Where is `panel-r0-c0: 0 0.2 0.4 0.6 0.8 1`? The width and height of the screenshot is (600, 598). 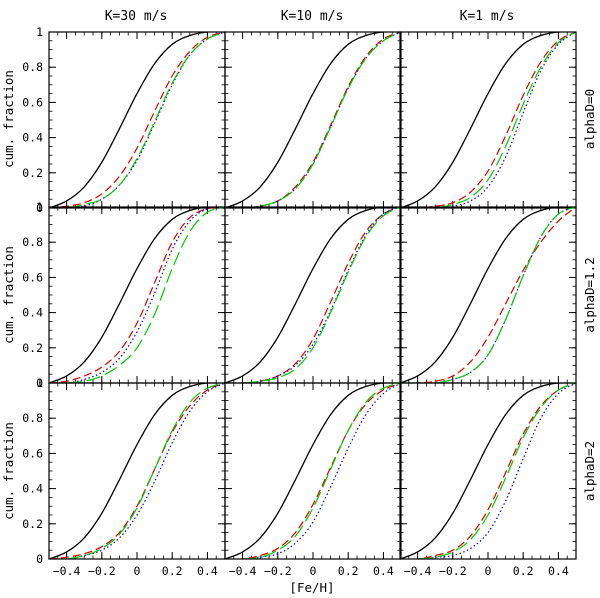
panel-r0-c0: 0 0.2 0.4 0.6 0.8 1 is located at coordinates (124, 120).